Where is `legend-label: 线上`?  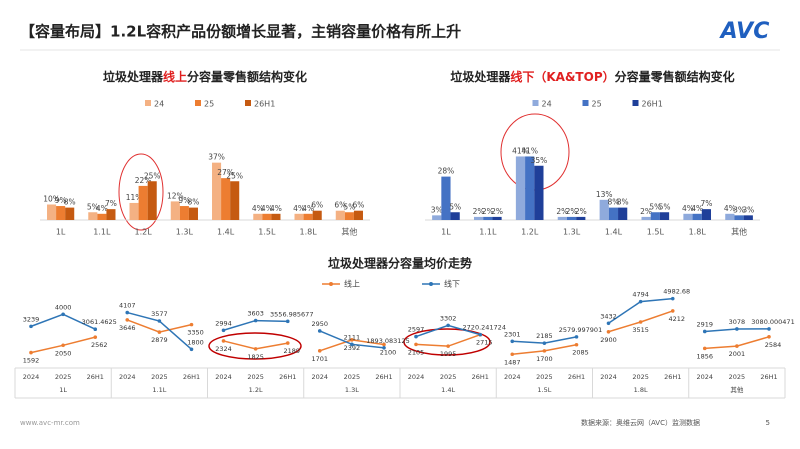 legend-label: 线上 is located at coordinates (352, 284).